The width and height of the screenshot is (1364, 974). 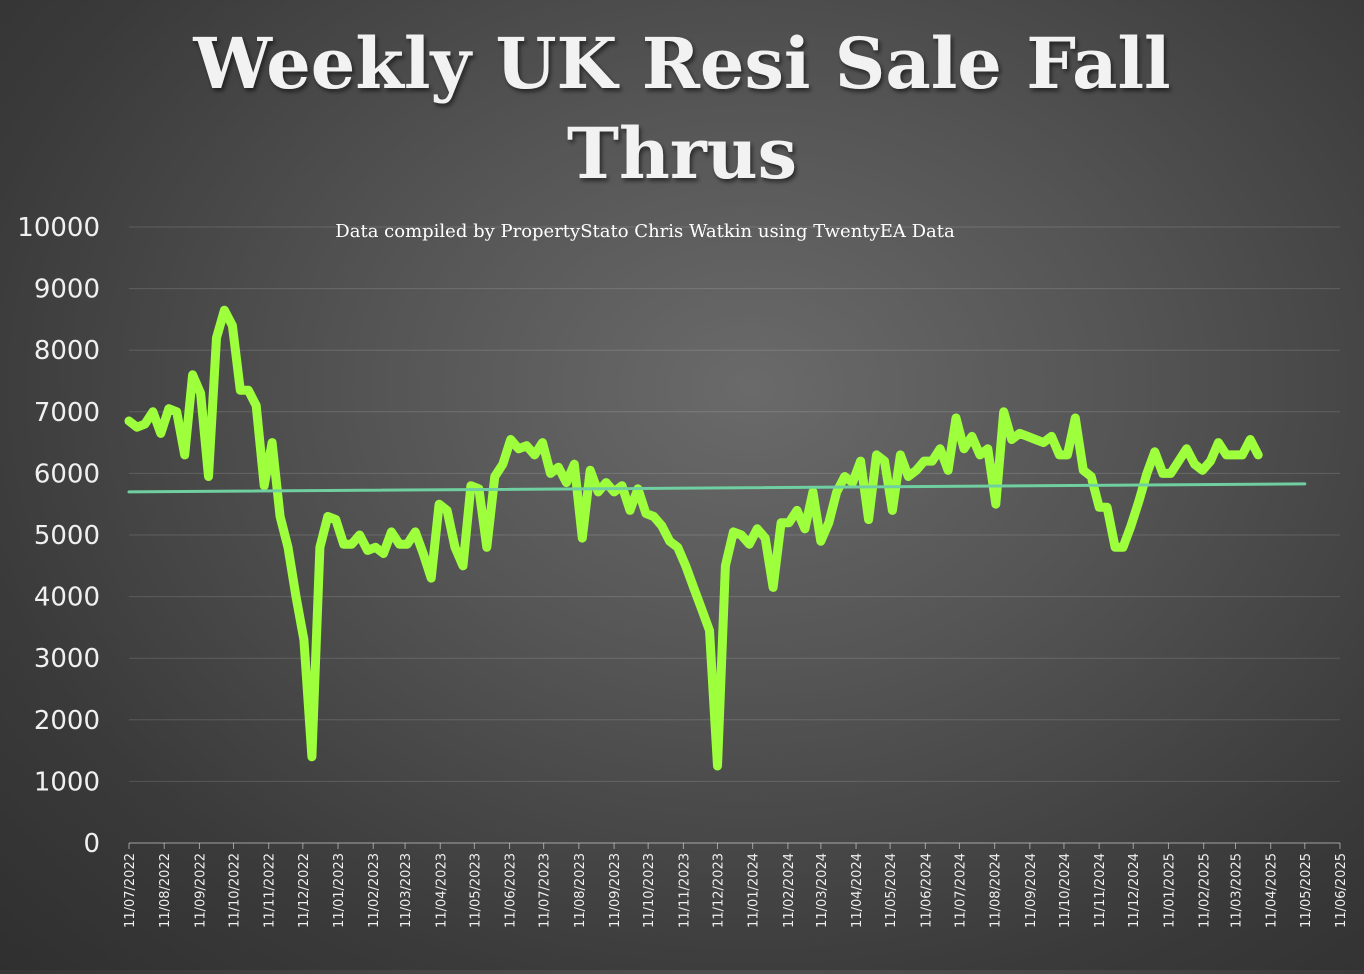 I want to click on x-tick-label: 11/08/2023, so click(x=580, y=890).